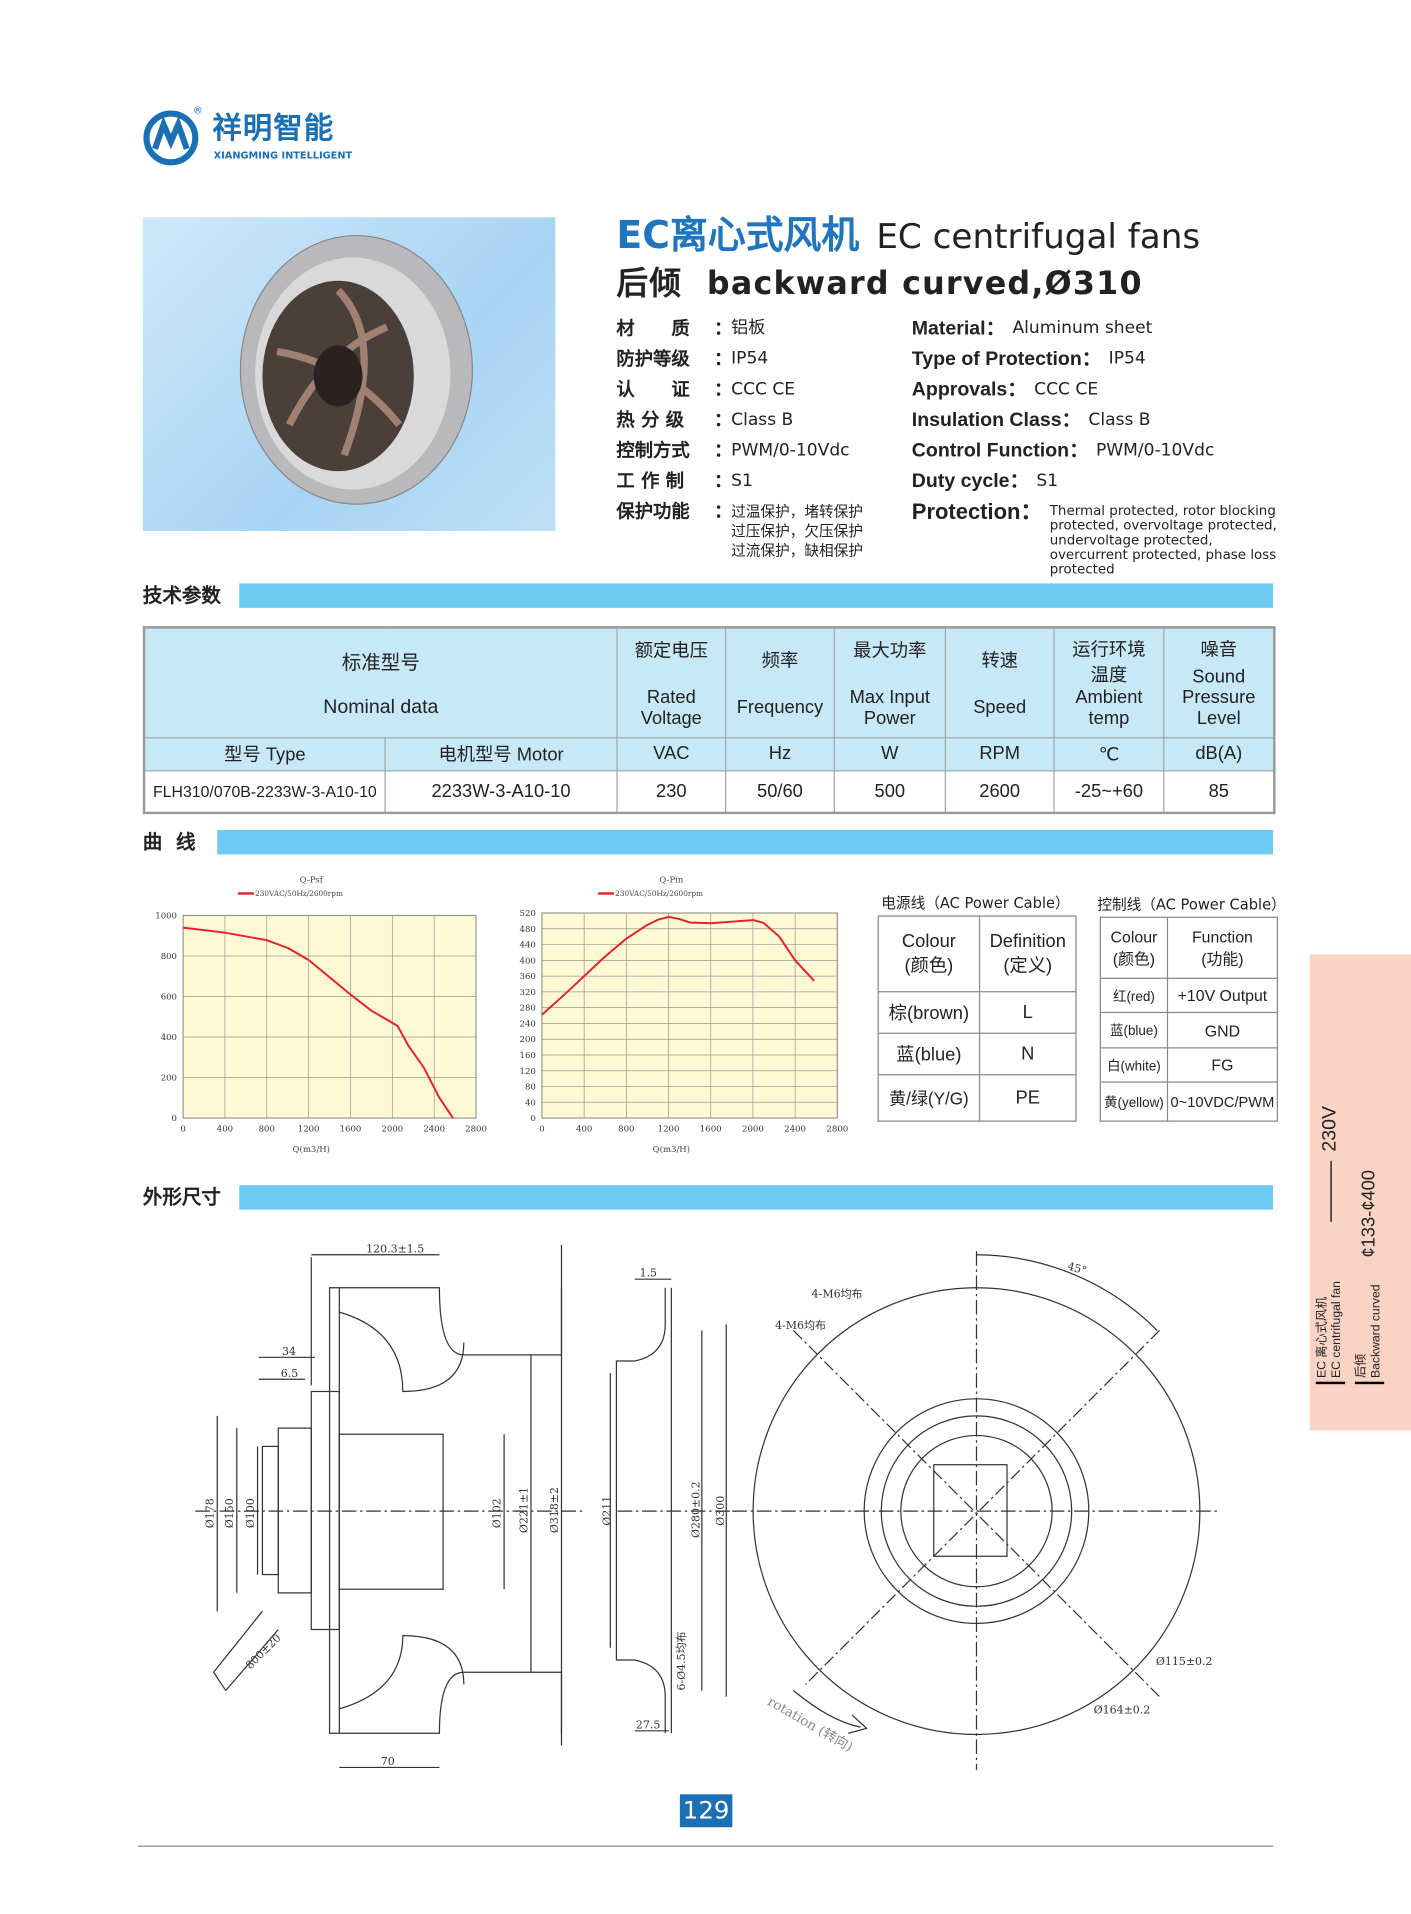 Image resolution: width=1411 pixels, height=1914 pixels. I want to click on cell: 黄/绿(Y/G), so click(929, 1098).